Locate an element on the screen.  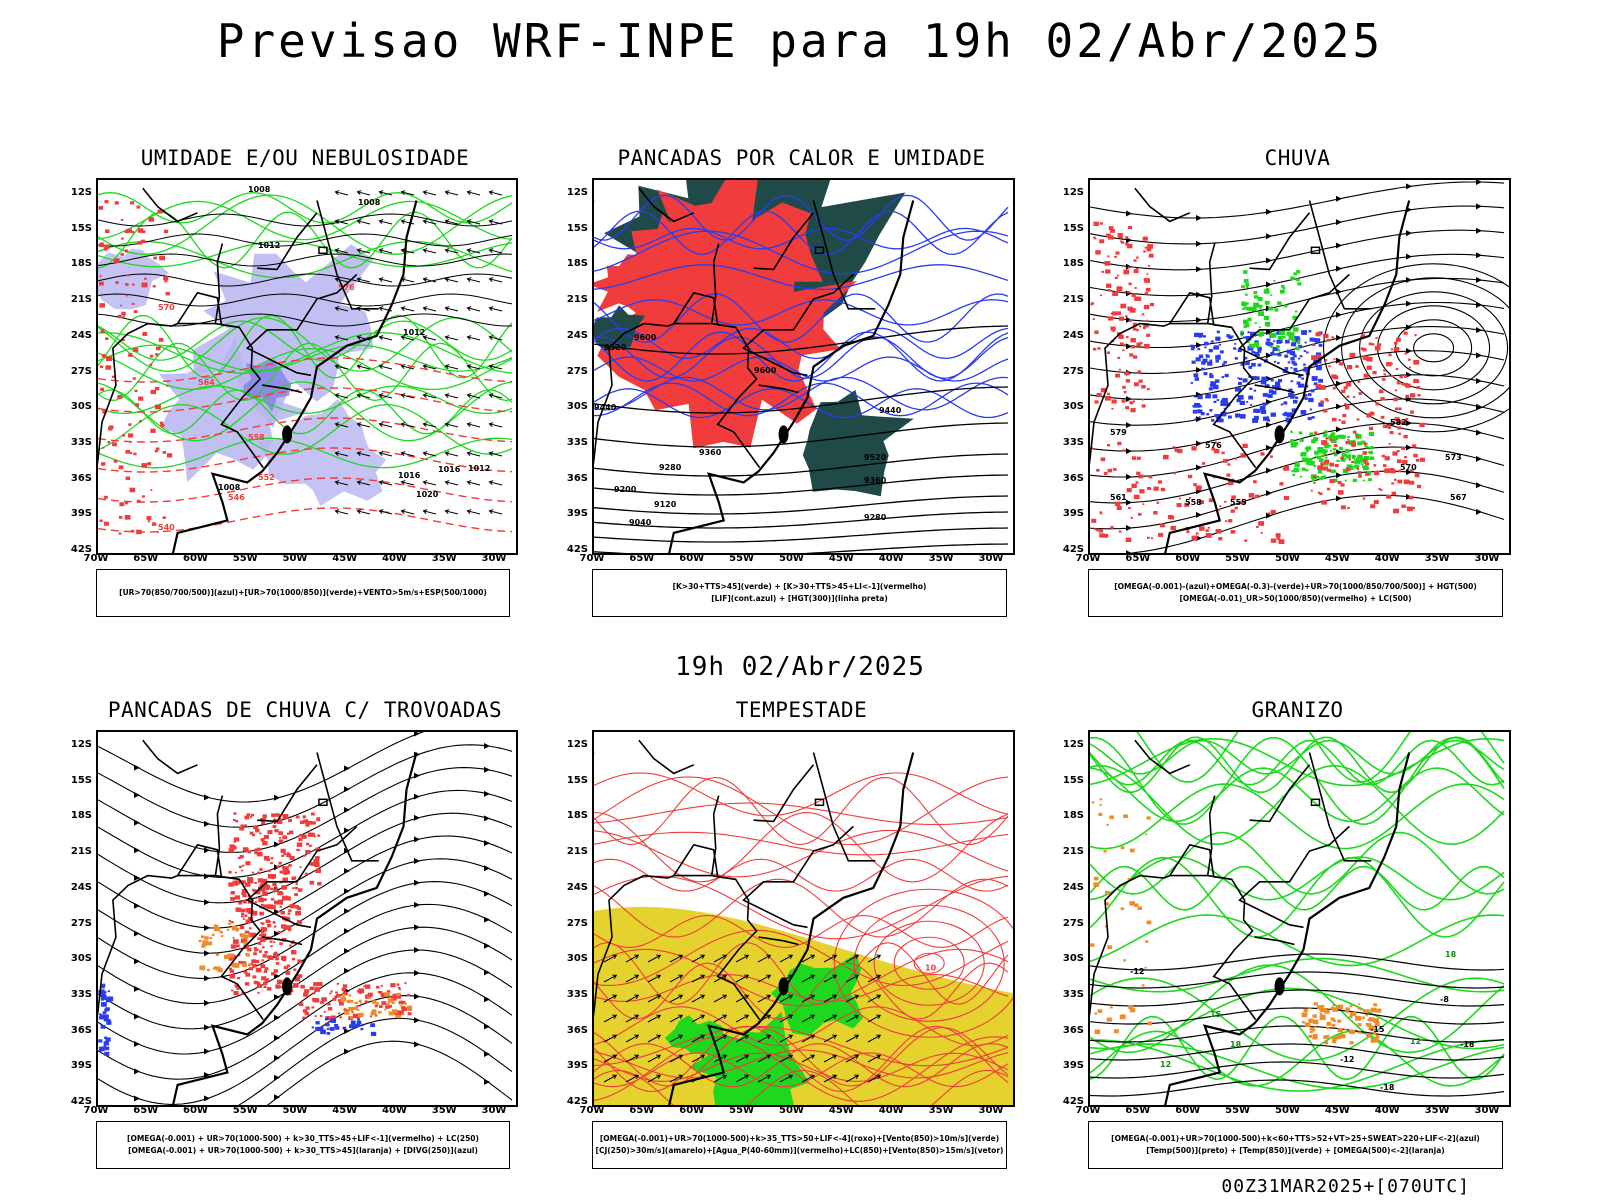
rh-midlevel-shading is located at coordinates (133, 279).